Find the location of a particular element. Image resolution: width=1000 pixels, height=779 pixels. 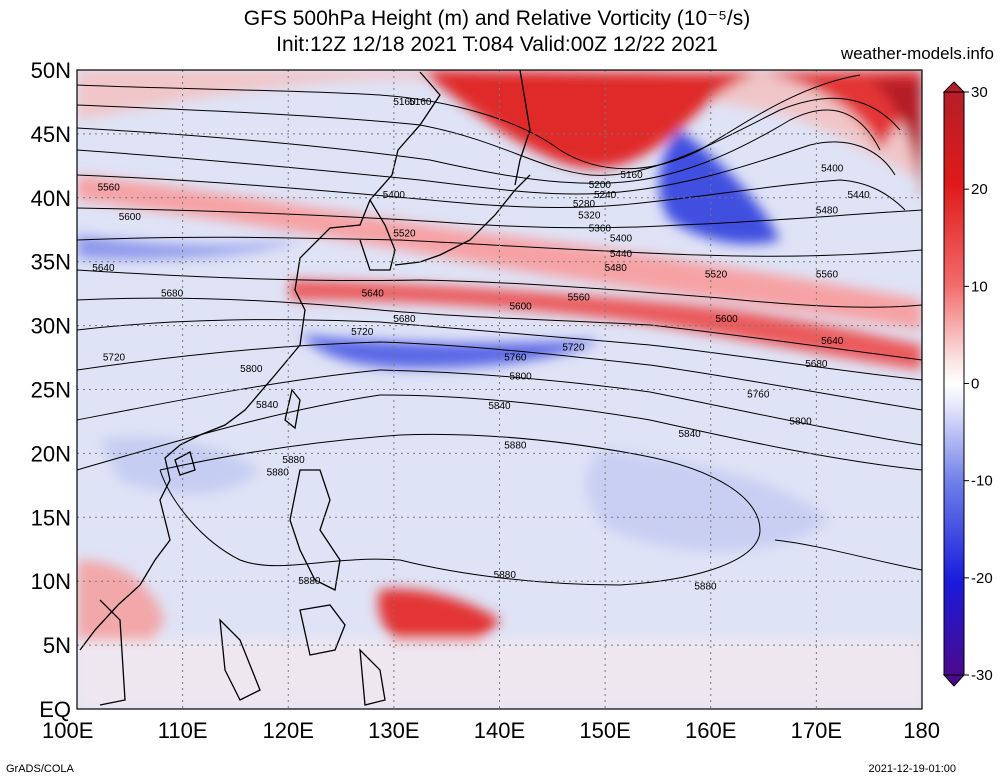

lat-tick-label: 35N is located at coordinates (51, 262).